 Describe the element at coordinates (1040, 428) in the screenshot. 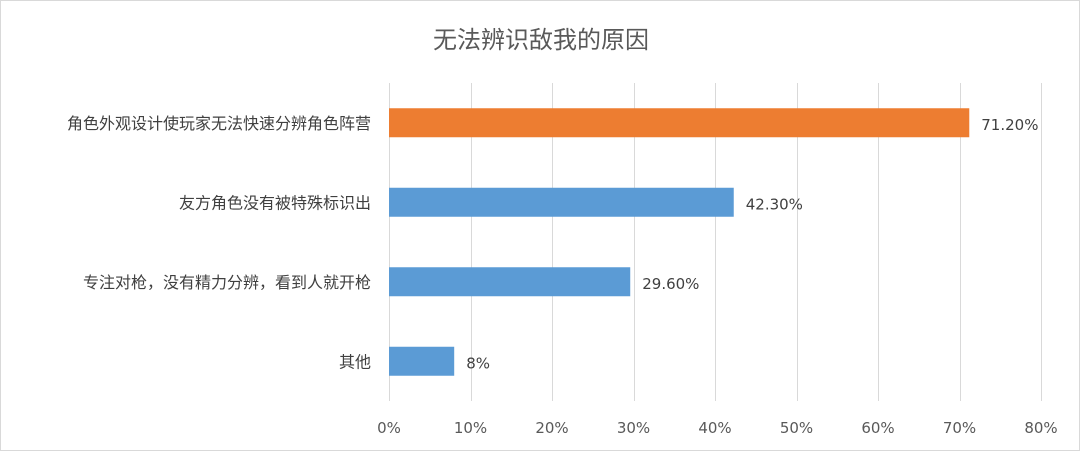

I see `x-tick-label: 80%` at that location.